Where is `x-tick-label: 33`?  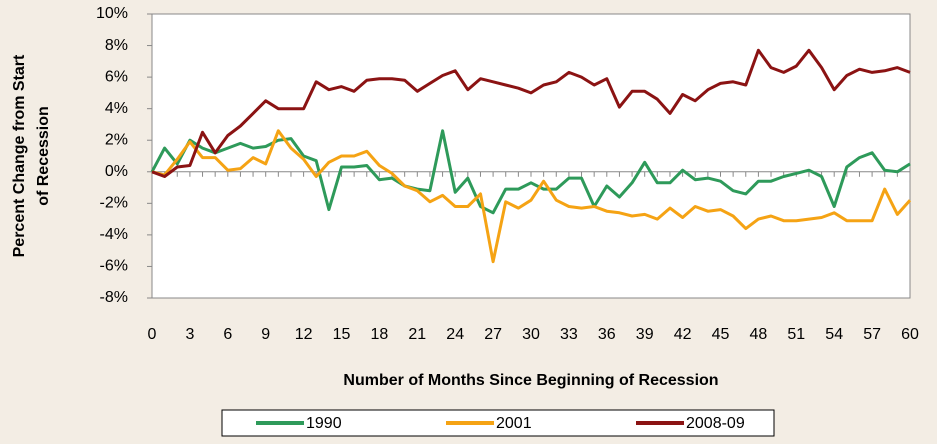
x-tick-label: 33 is located at coordinates (569, 334).